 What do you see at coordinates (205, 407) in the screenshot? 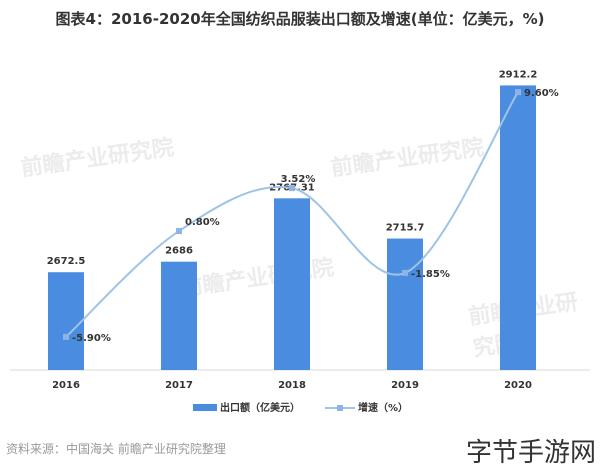
I see `legend-bar-swatch` at bounding box center [205, 407].